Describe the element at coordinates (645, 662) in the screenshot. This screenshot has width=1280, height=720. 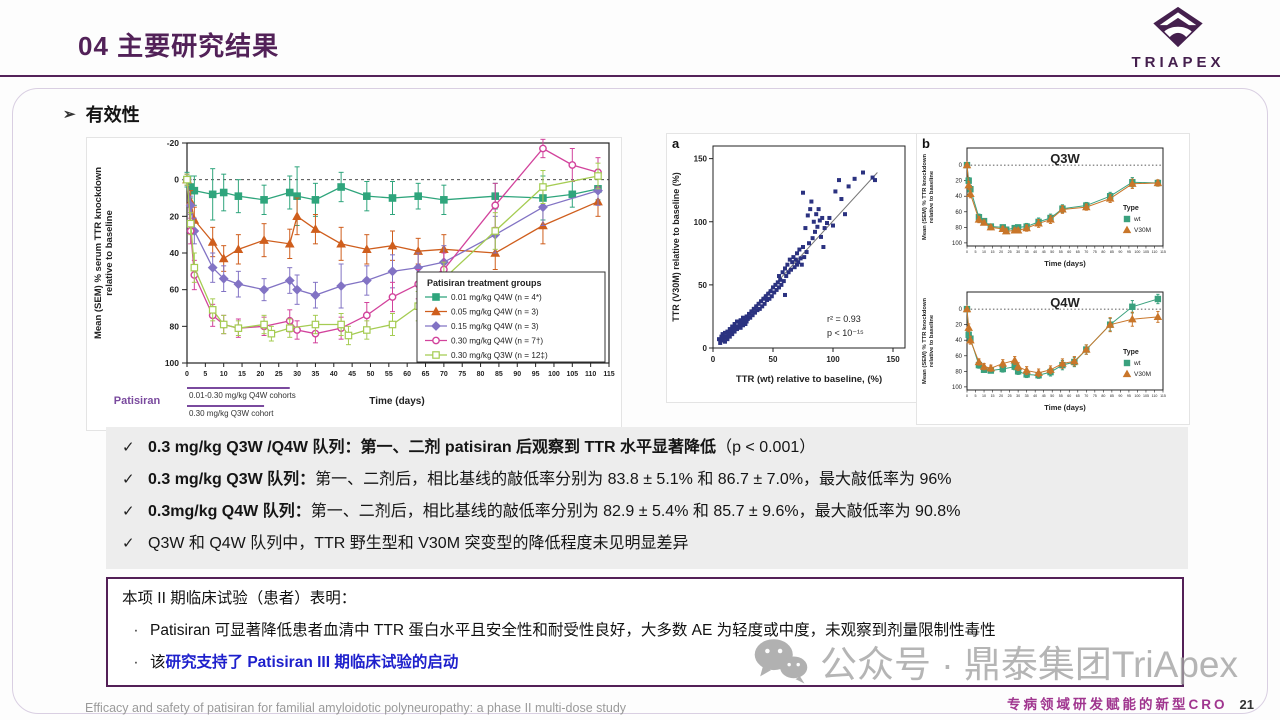
I see `conclusion-item: · 该研究支持了 Patisiran III 期临床试验的启动` at that location.